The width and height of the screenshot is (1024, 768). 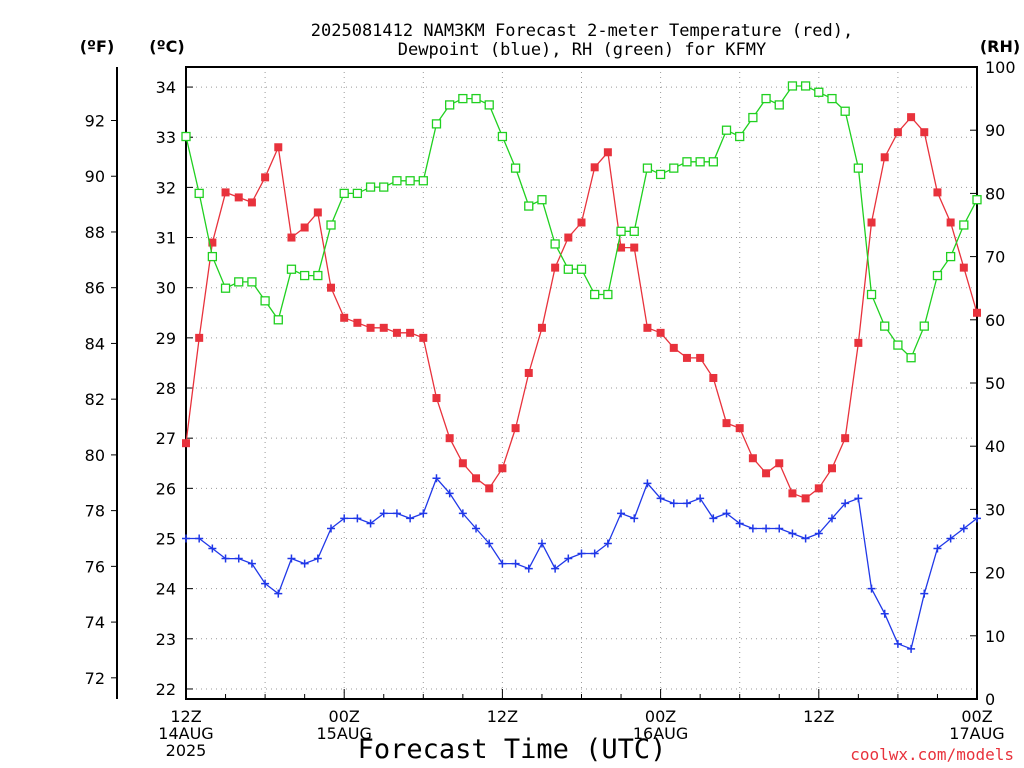 What do you see at coordinates (166, 488) in the screenshot?
I see `celsius-tick-label: 26` at bounding box center [166, 488].